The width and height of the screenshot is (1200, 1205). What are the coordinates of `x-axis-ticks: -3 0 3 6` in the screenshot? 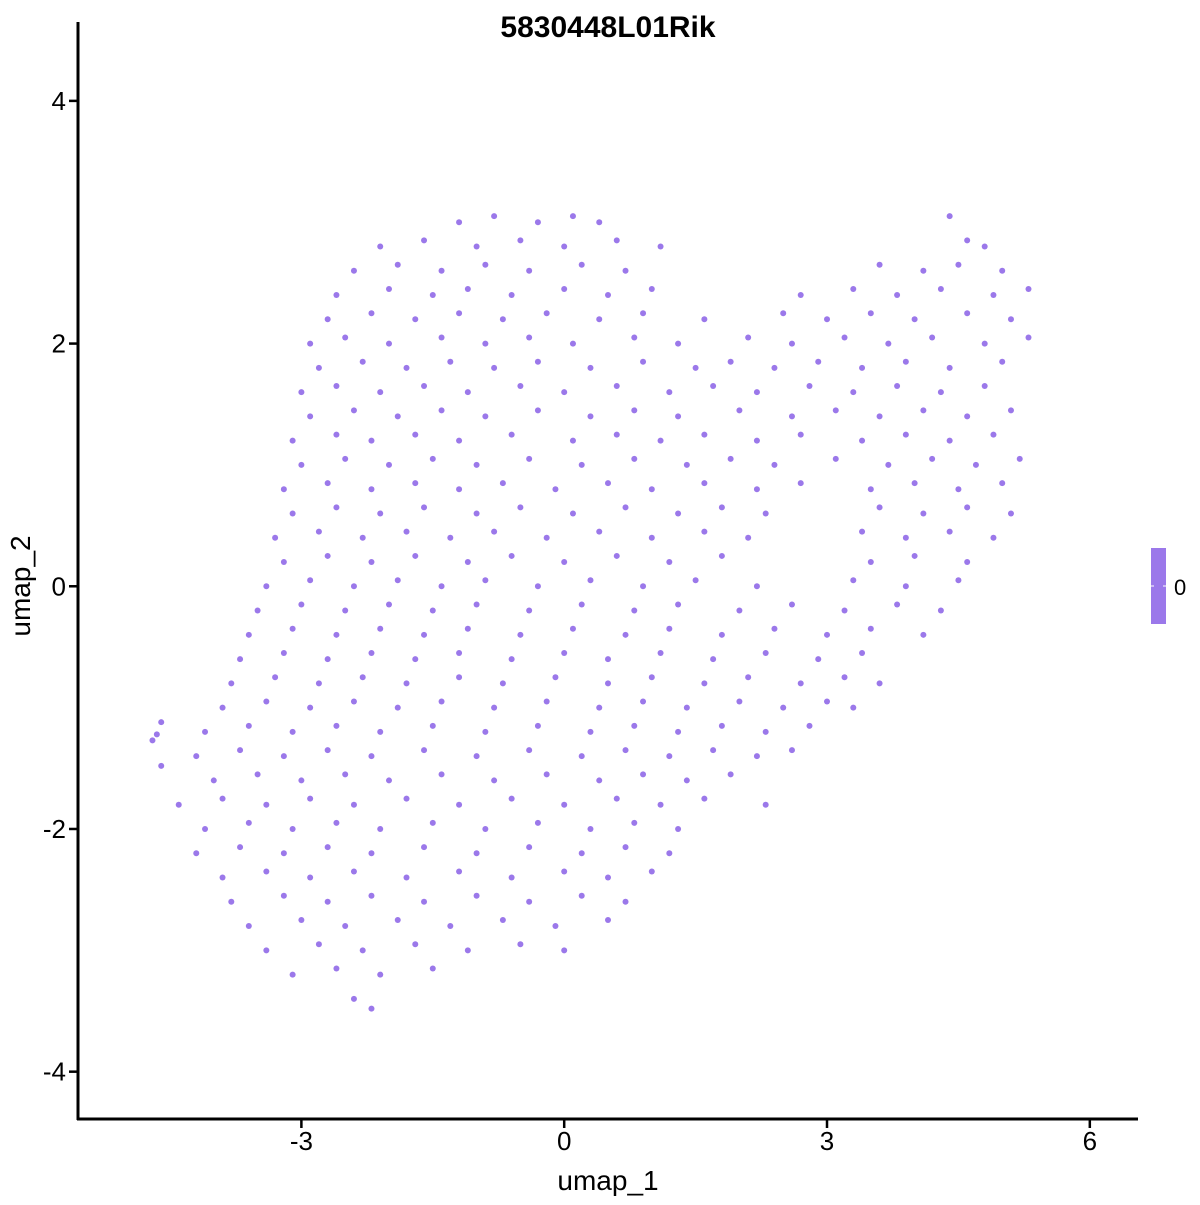 It's located at (693, 1137).